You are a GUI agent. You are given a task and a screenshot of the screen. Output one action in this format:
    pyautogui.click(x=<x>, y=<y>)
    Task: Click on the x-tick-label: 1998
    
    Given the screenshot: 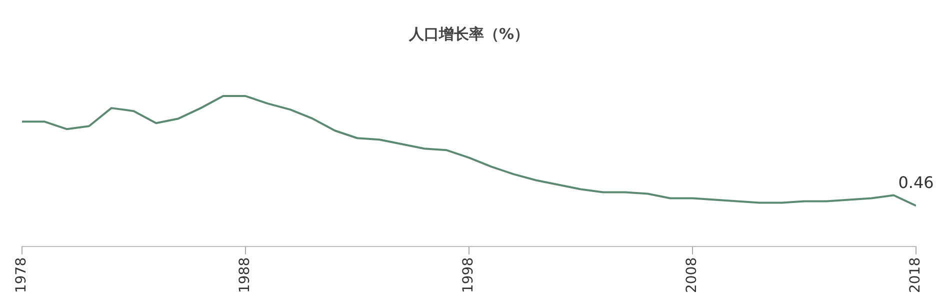 What is the action you would take?
    pyautogui.click(x=468, y=275)
    